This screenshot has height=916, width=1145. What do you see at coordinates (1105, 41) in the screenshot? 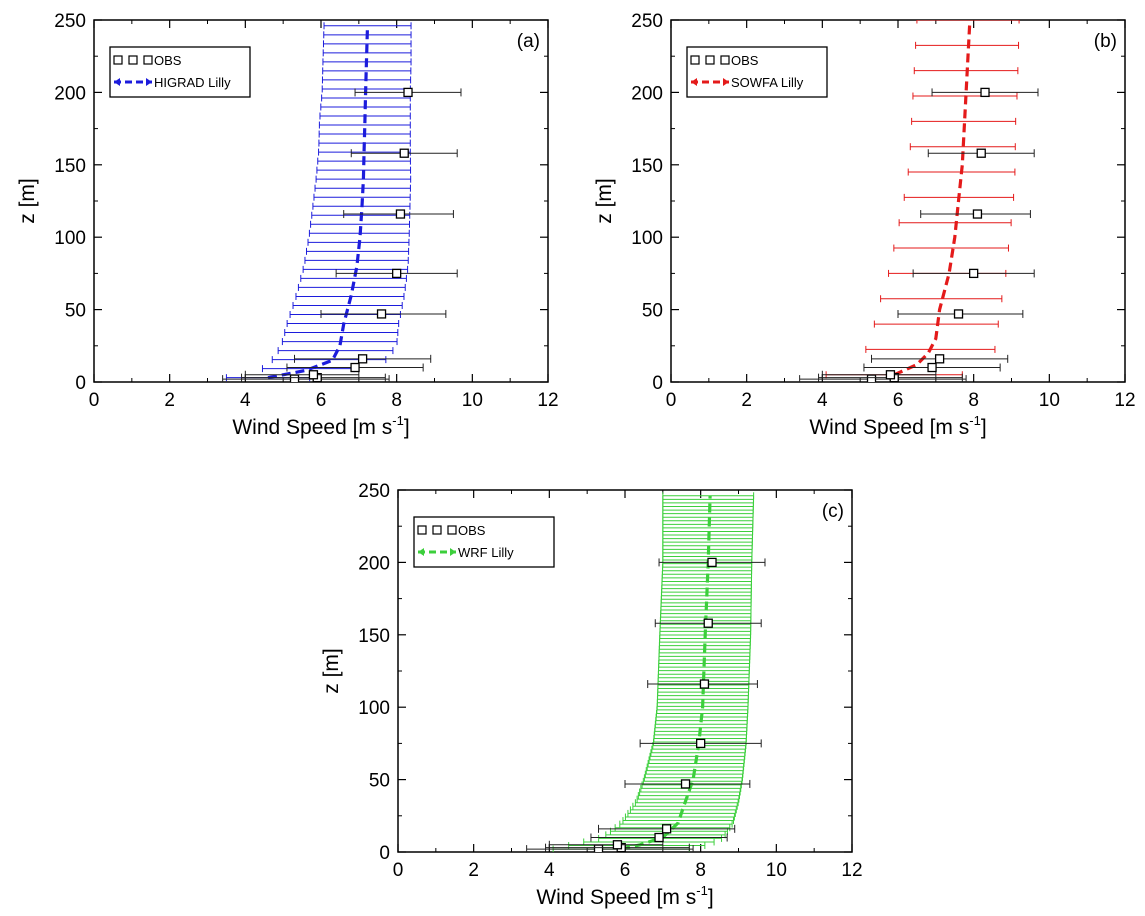
I see `panel-label: (b)` at bounding box center [1105, 41].